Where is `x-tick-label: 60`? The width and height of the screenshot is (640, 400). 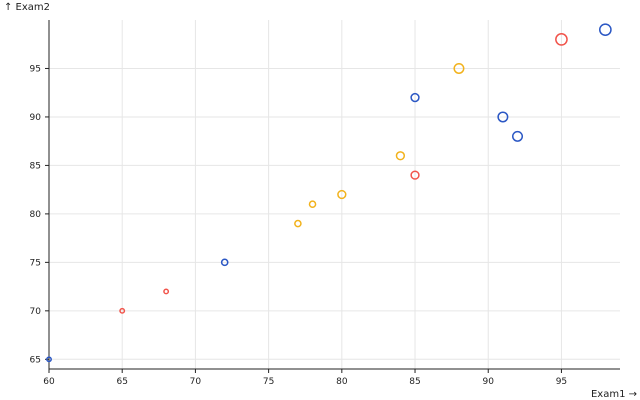
x-tick-label: 60 is located at coordinates (49, 382).